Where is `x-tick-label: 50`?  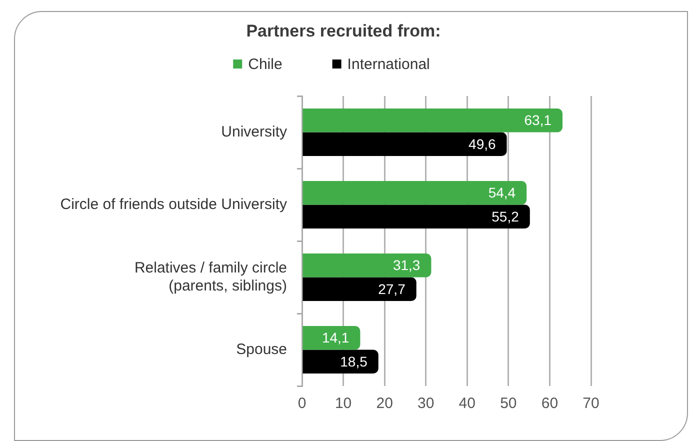
x-tick-label: 50 is located at coordinates (508, 403).